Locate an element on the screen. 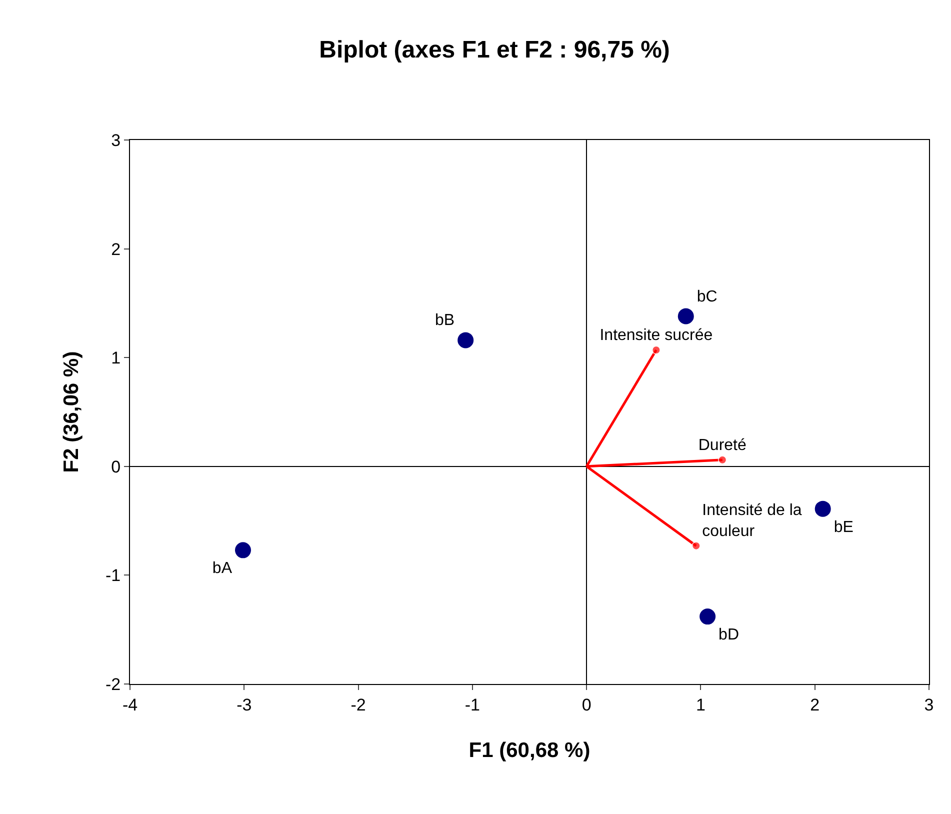 Image resolution: width=951 pixels, height=814 pixels. x-tick-label: 2 is located at coordinates (815, 704).